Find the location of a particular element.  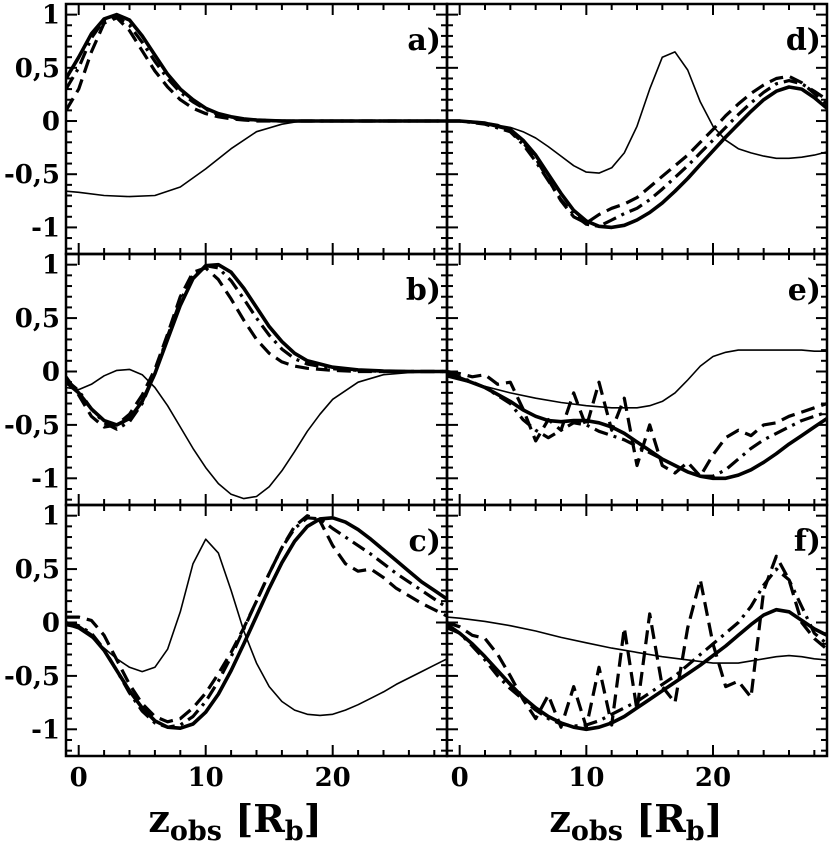

panel-f-series-thick-solid is located at coordinates (637, 669).